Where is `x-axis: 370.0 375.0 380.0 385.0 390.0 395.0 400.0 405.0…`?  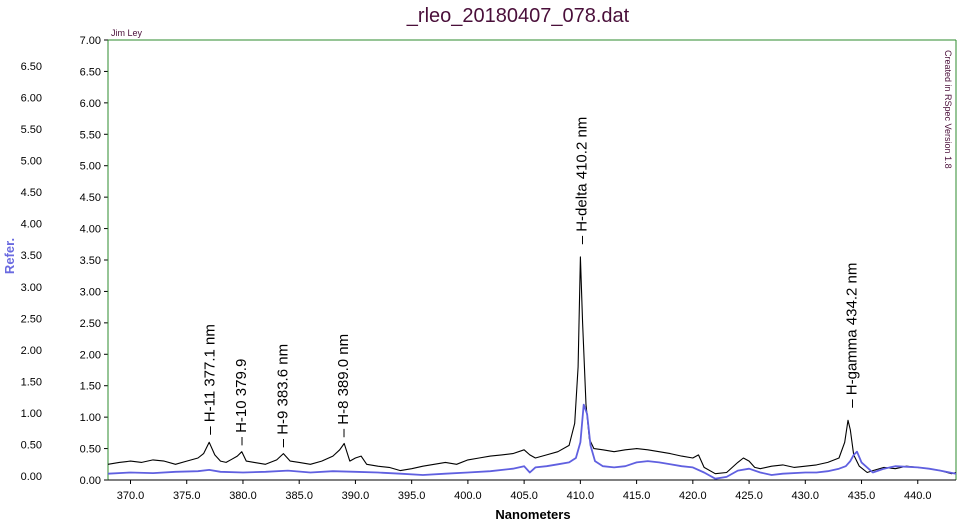
x-axis: 370.0 375.0 380.0 385.0 390.0 395.0 400.0 405.0… is located at coordinates (524, 491).